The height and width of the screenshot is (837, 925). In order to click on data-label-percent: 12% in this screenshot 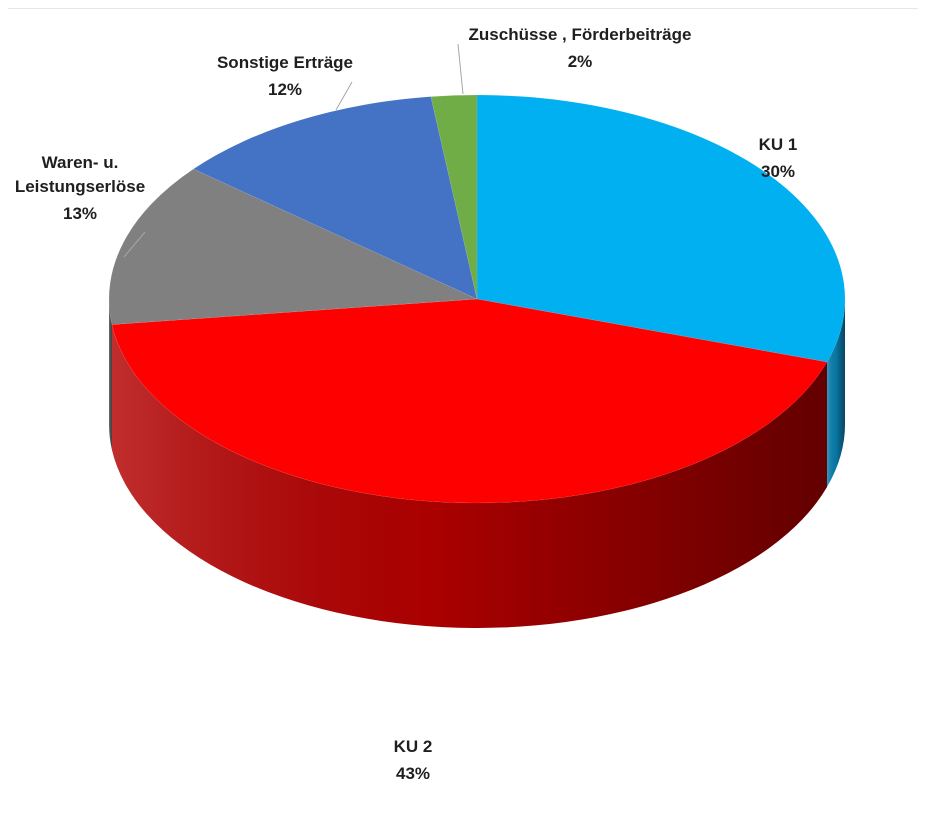, I will do `click(285, 89)`.